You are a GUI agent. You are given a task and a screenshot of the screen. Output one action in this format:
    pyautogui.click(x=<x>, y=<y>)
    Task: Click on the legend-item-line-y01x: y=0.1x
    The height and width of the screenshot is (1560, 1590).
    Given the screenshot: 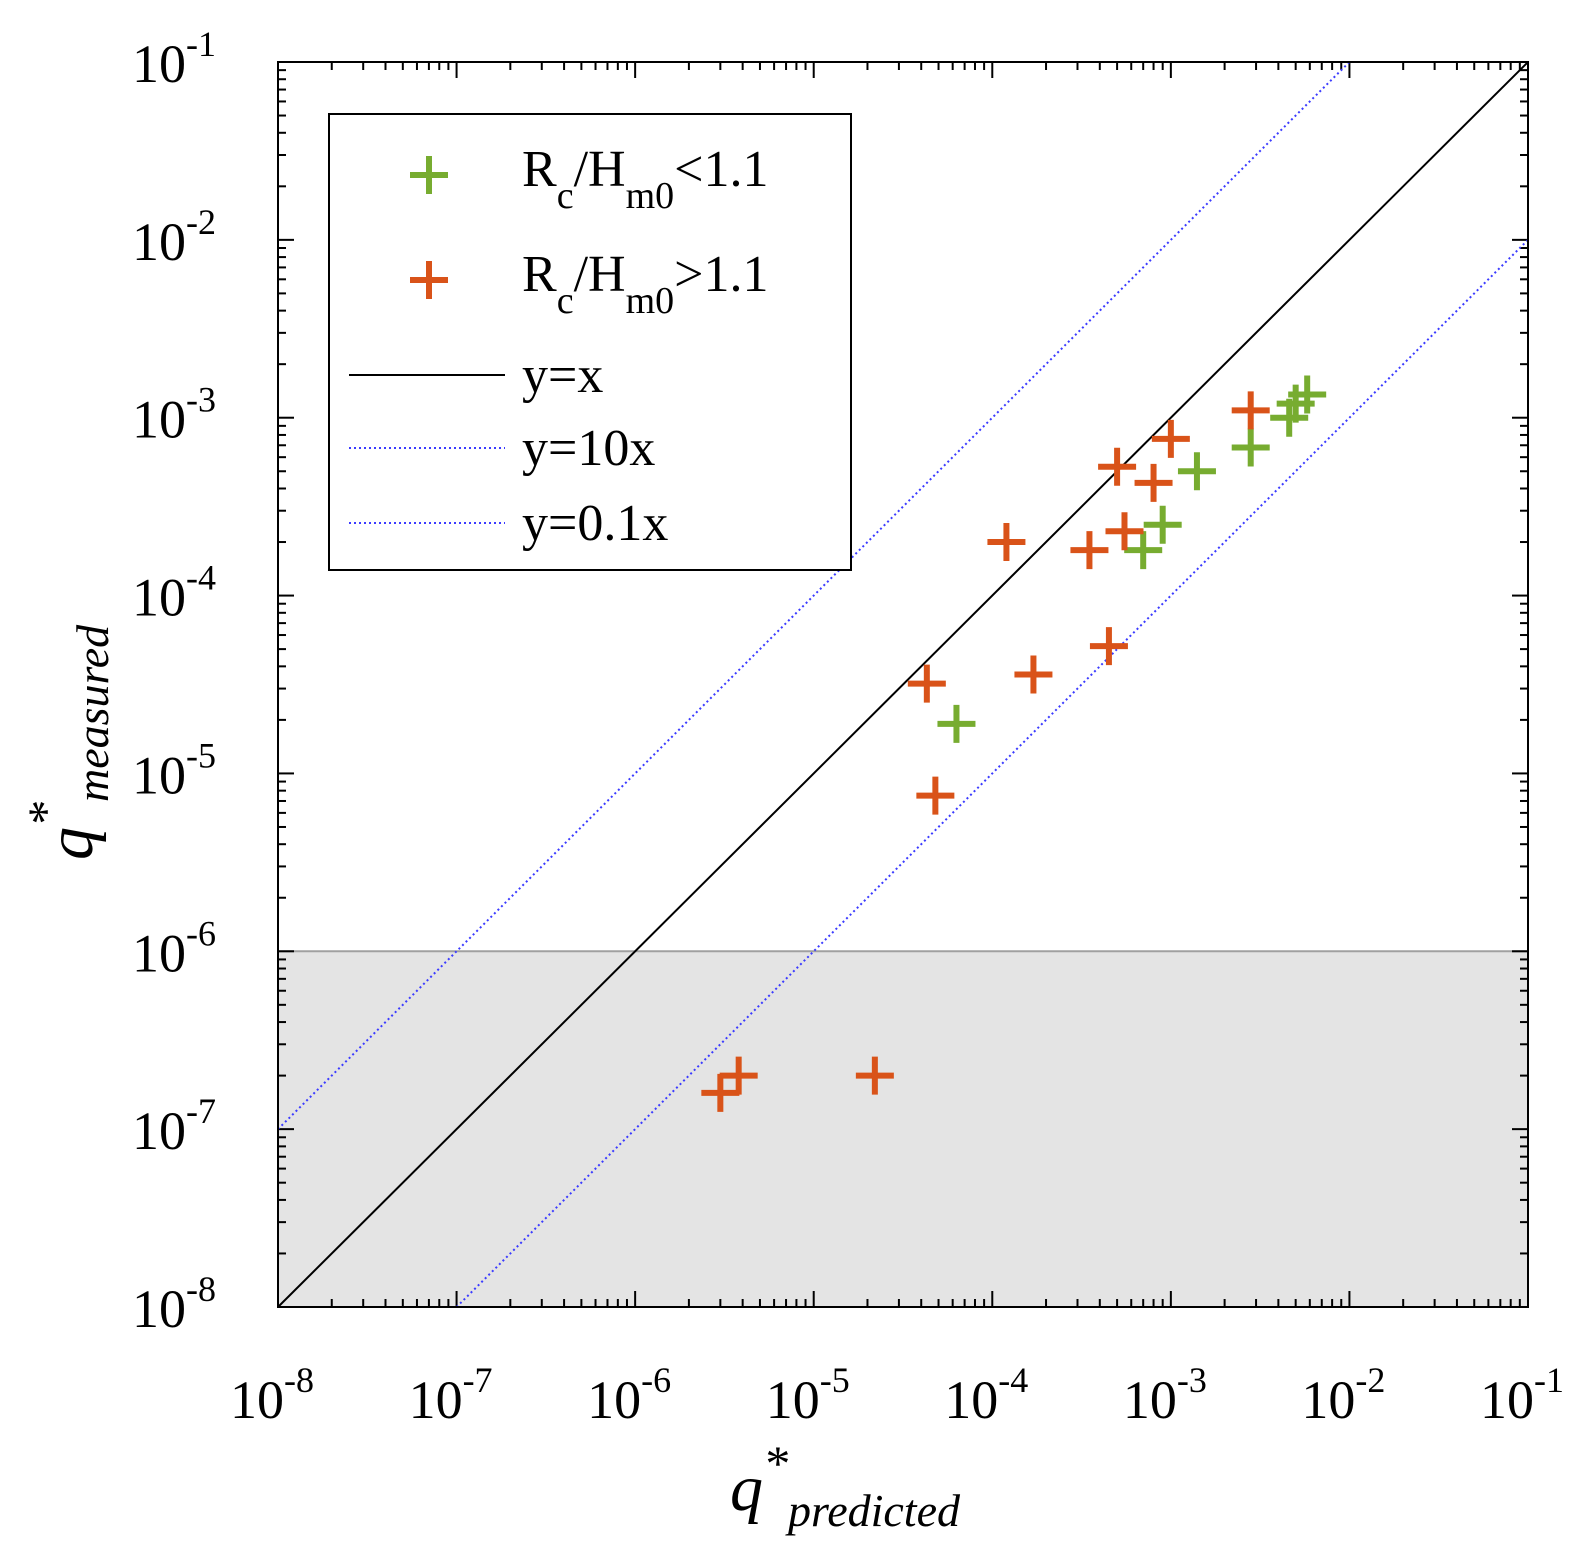 What is the action you would take?
    pyautogui.click(x=508, y=523)
    